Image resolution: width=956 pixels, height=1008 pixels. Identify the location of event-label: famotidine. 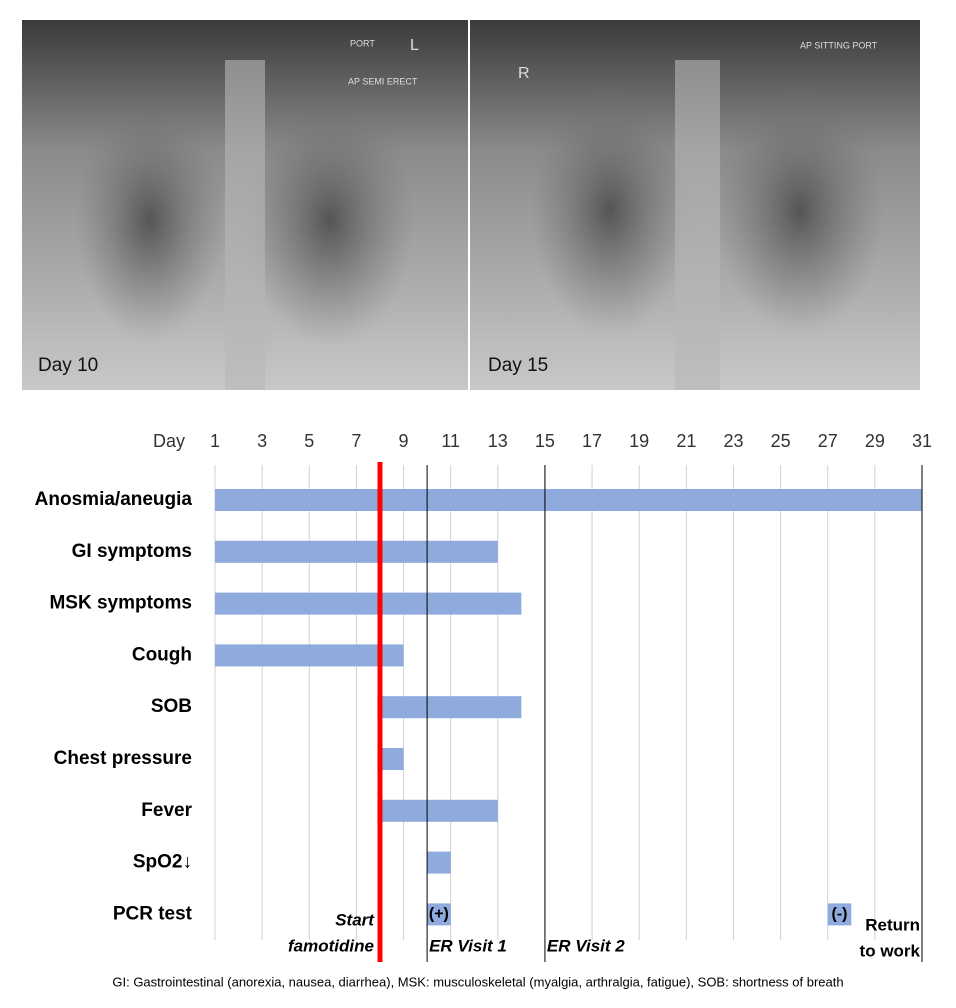
(331, 945).